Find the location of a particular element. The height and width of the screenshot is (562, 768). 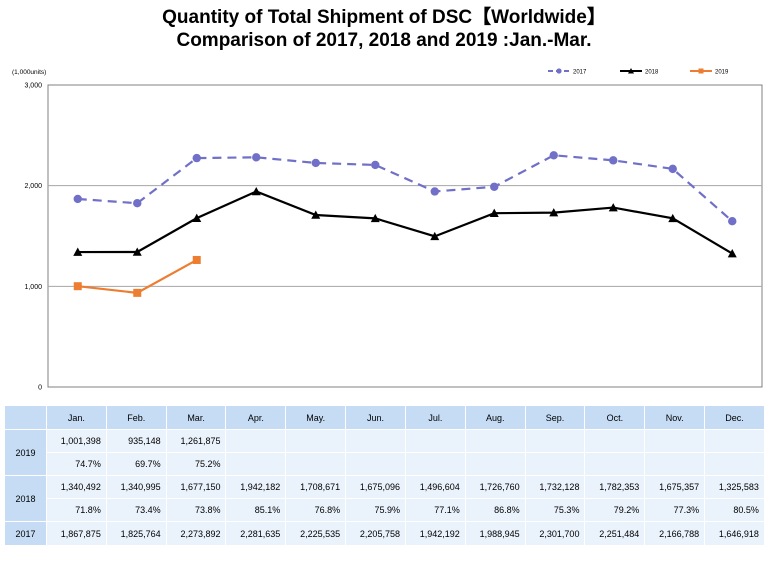

ratio-cell: 75.9% is located at coordinates (375, 510).